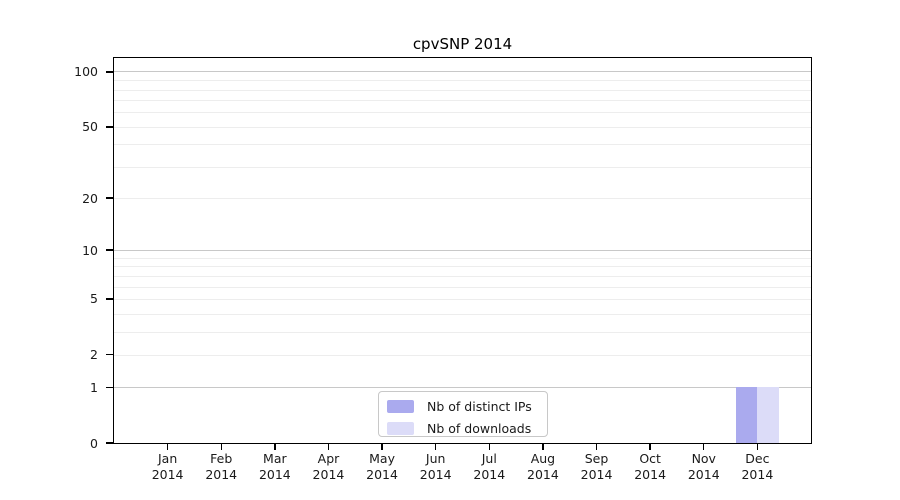 Image resolution: width=900 pixels, height=500 pixels. I want to click on x-tick-label: Dec 2014, so click(757, 467).